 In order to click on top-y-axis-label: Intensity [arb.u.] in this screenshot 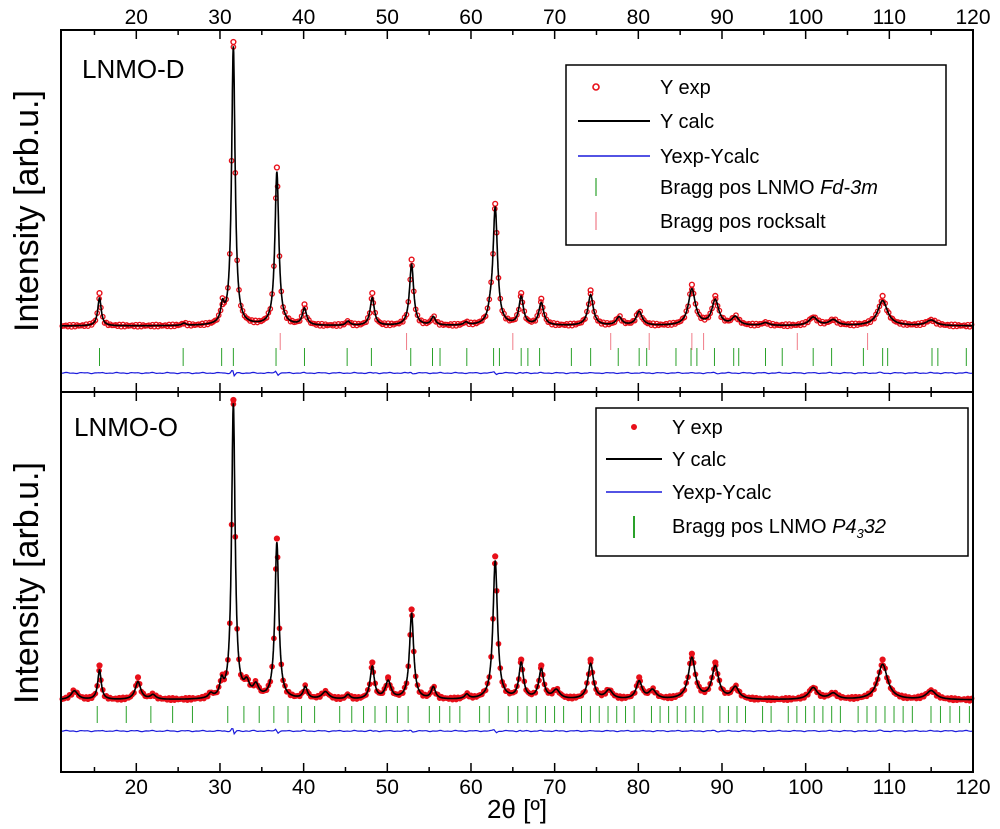, I will do `click(27, 211)`.